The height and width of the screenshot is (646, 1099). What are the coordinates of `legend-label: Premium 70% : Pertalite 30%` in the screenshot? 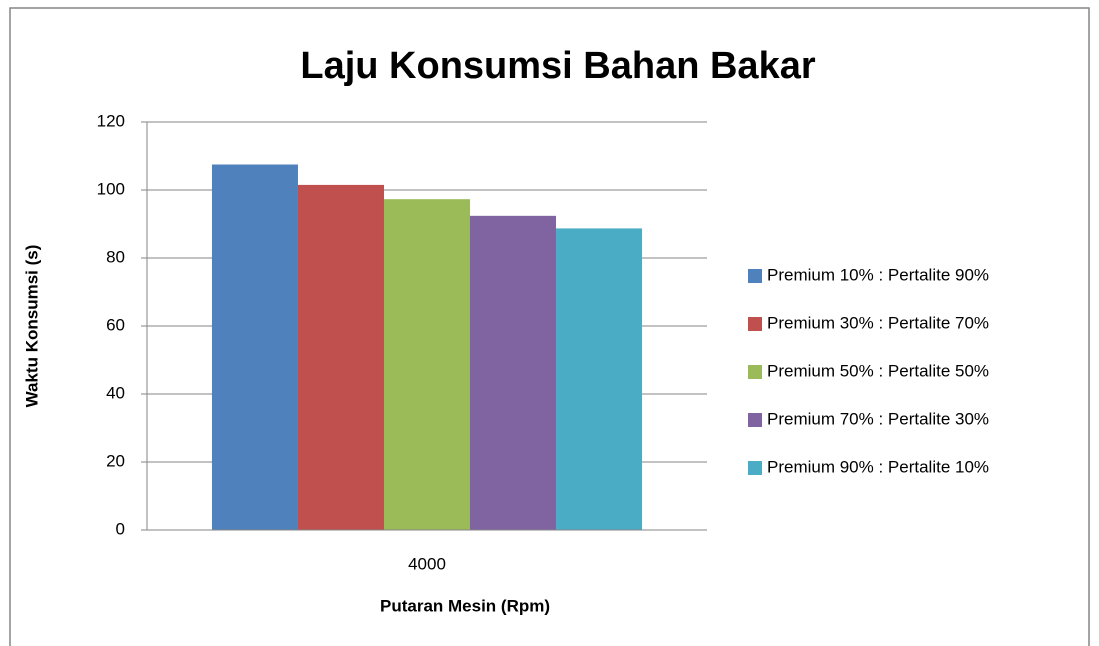 It's located at (878, 418).